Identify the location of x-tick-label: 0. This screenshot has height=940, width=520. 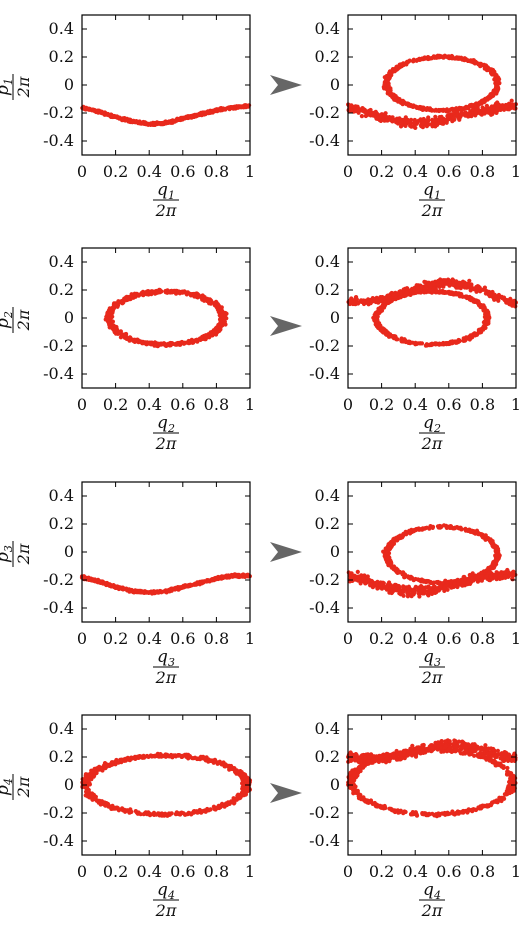
(82, 404).